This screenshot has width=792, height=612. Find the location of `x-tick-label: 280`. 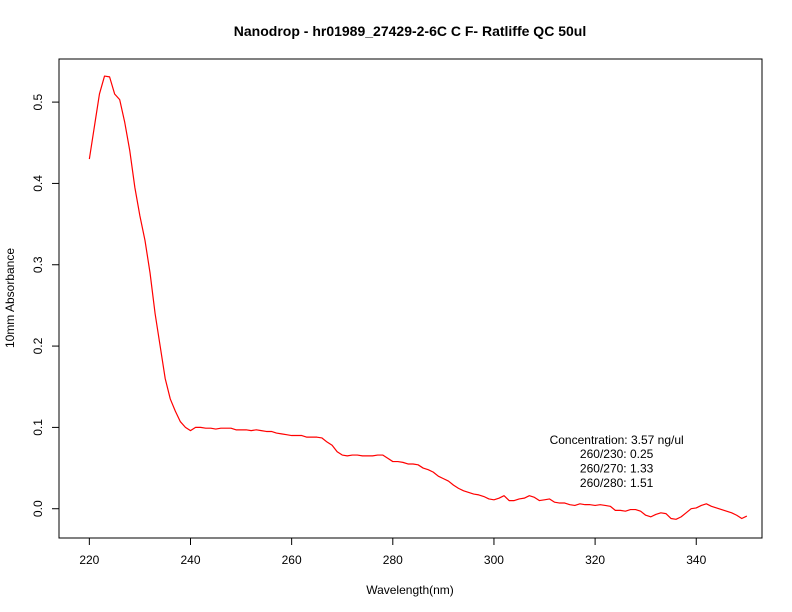

x-tick-label: 280 is located at coordinates (393, 560).